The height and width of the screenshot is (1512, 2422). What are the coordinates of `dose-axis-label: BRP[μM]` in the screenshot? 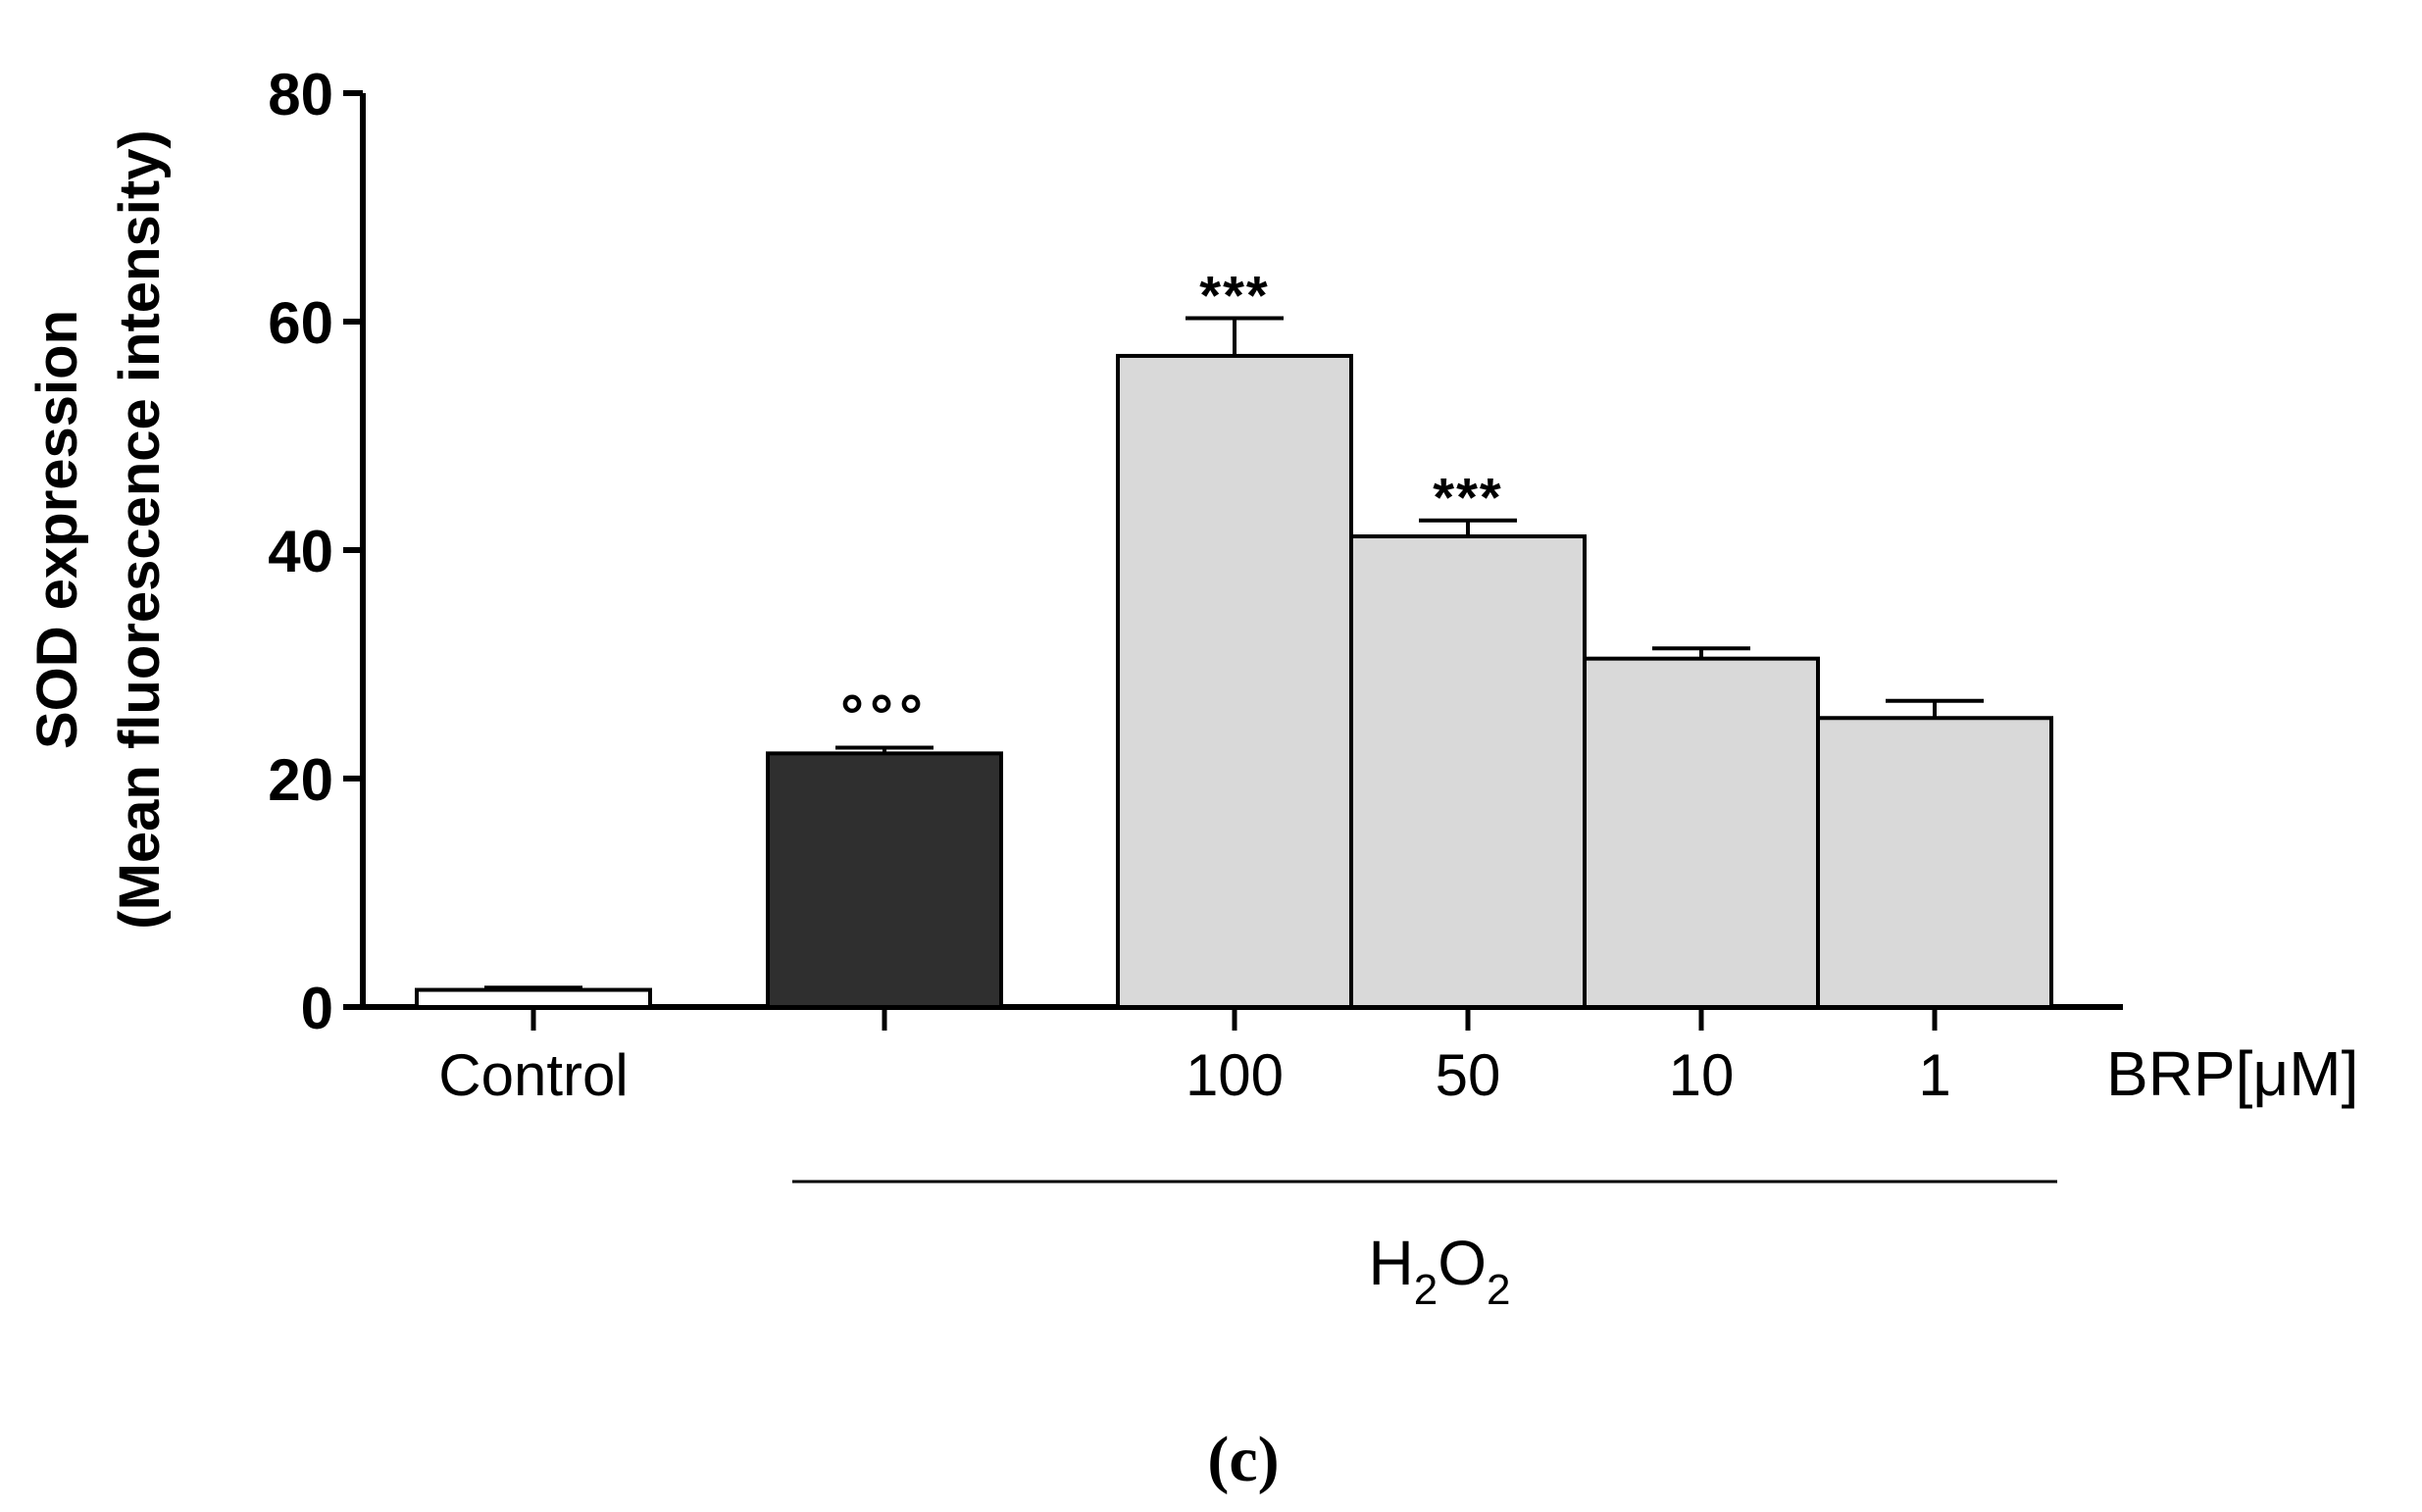 It's located at (2232, 1073).